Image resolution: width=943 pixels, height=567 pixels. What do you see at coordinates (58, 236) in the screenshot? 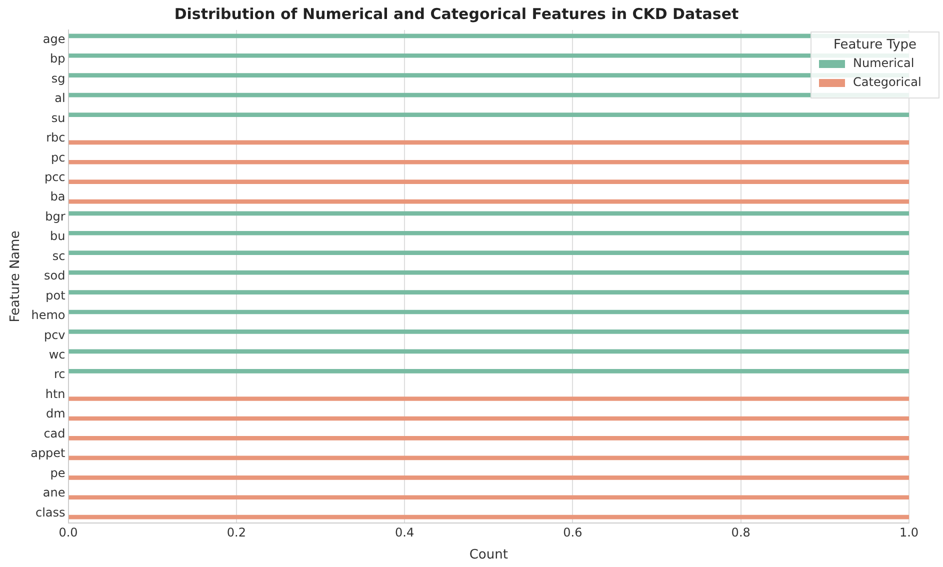
I see `y-tick-label: bu` at bounding box center [58, 236].